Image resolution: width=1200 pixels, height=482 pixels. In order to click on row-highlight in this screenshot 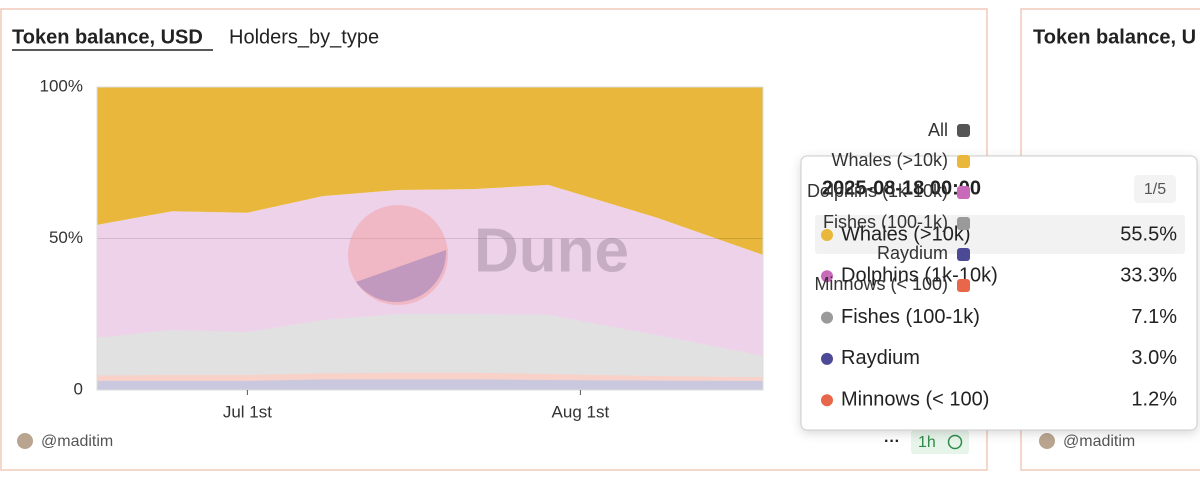, I will do `click(1000, 234)`.